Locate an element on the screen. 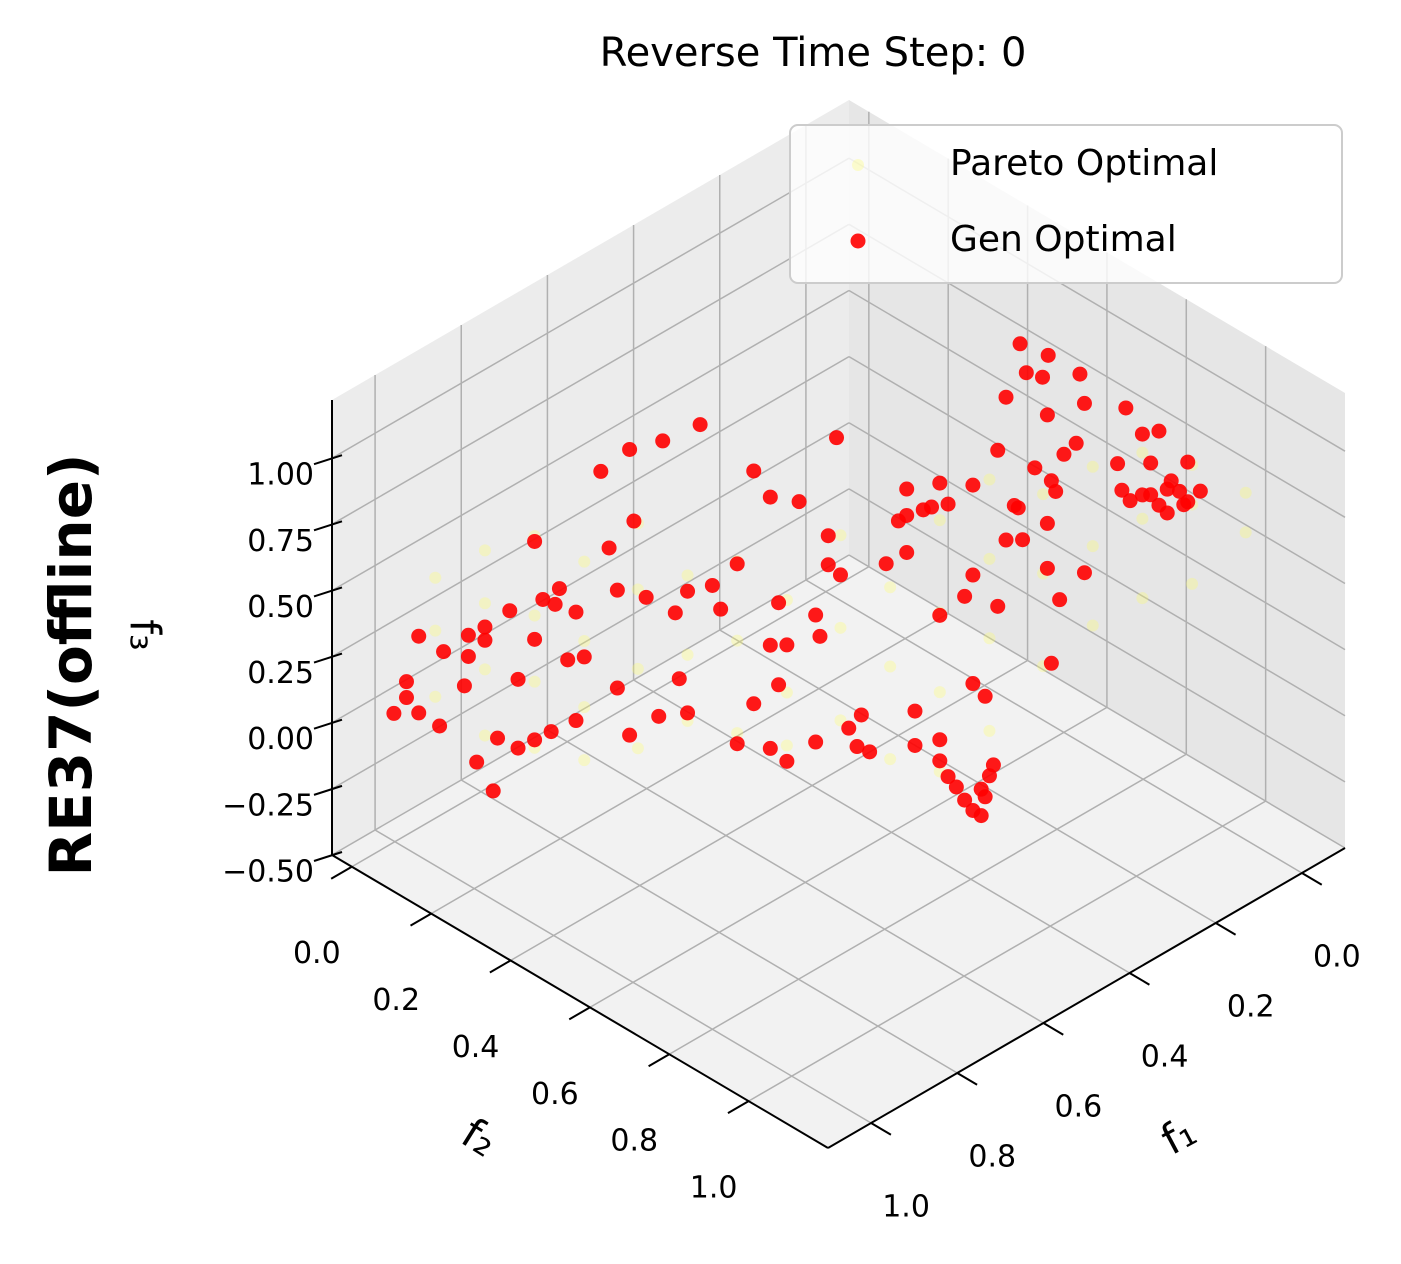 The height and width of the screenshot is (1264, 1401). x-tick-label: 1.0 is located at coordinates (906, 1207).